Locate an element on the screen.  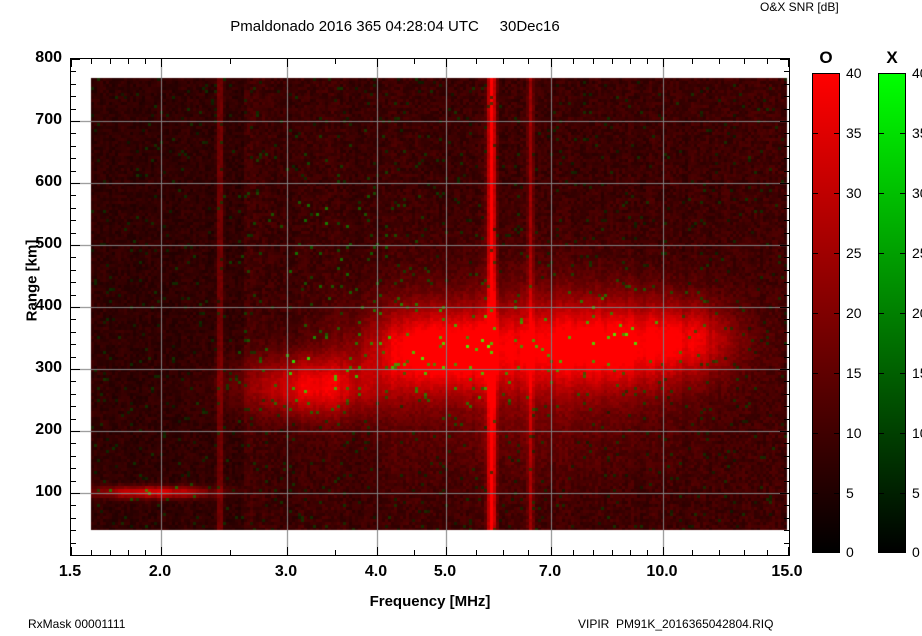
x-tick-label: 5.0 is located at coordinates (445, 571).